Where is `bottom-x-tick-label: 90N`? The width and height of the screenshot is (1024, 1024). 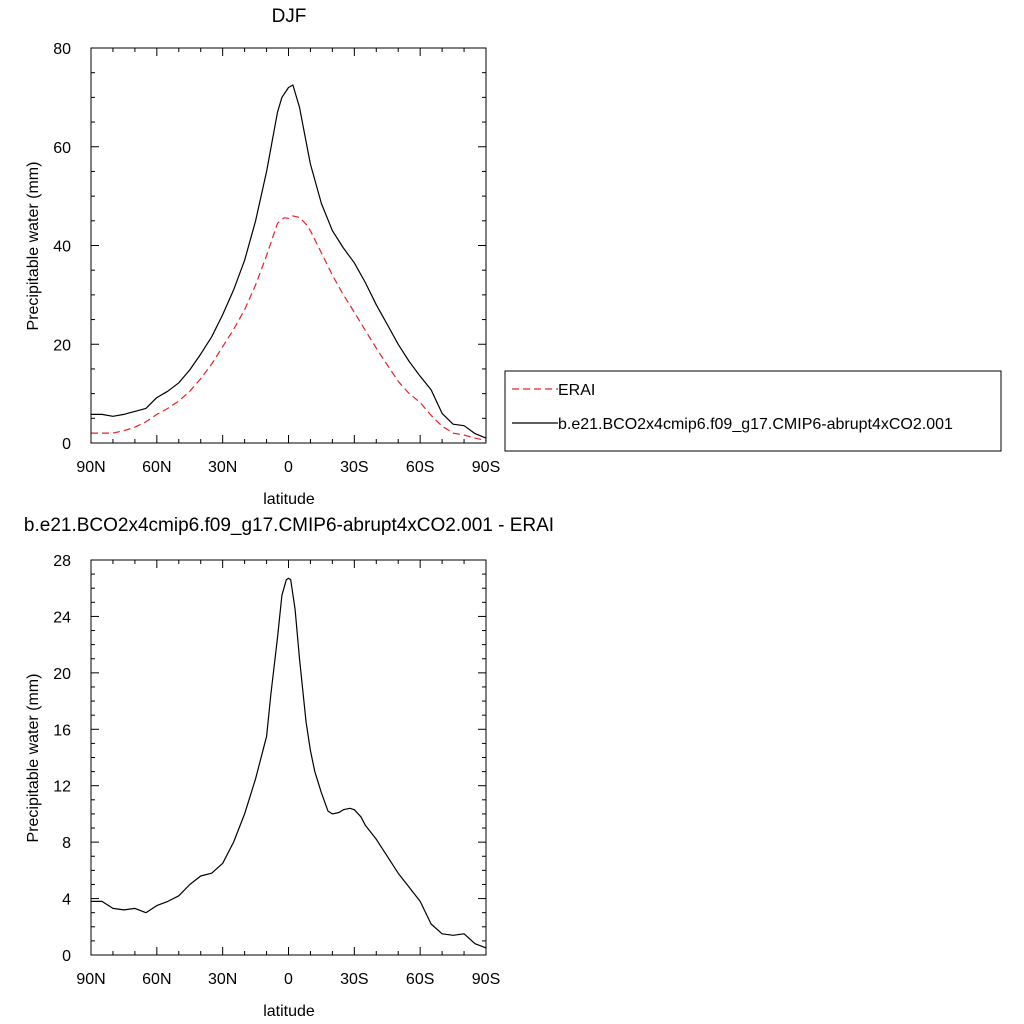 bottom-x-tick-label: 90N is located at coordinates (90, 979).